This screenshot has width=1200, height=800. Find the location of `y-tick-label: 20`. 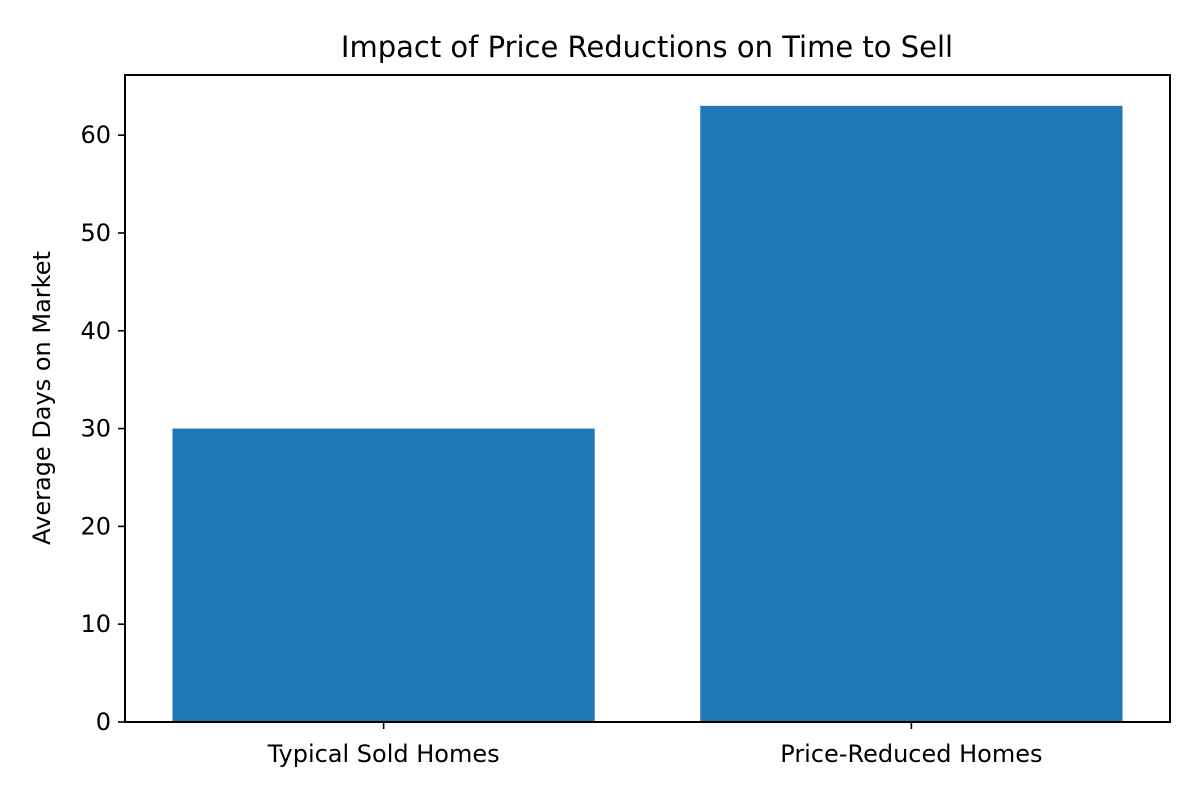

y-tick-label: 20 is located at coordinates (95, 526).